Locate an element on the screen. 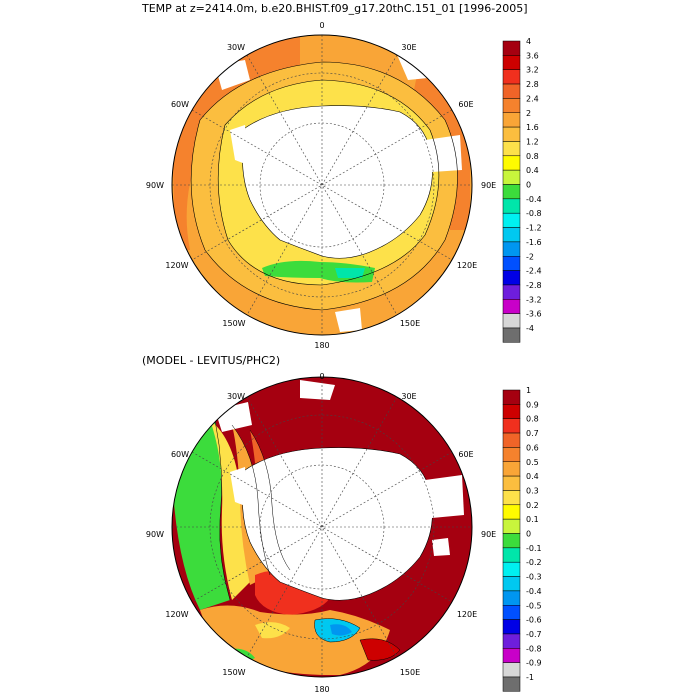  colorbar-tick-label: -3.6 is located at coordinates (534, 314).